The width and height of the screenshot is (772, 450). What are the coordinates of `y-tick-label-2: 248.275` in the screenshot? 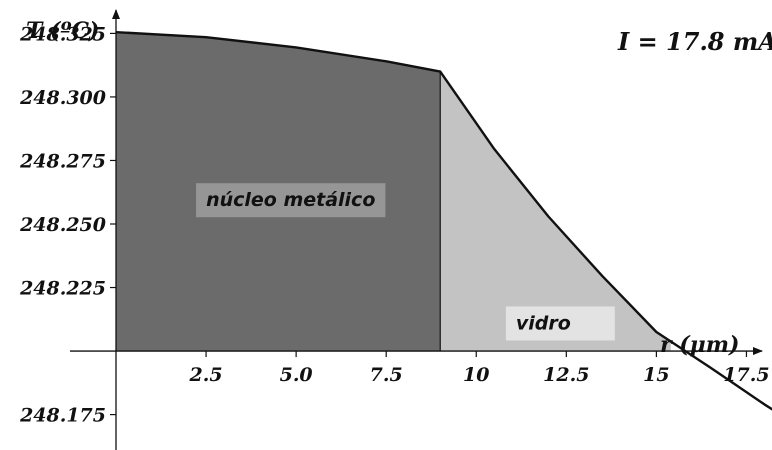 It's located at (62, 161).